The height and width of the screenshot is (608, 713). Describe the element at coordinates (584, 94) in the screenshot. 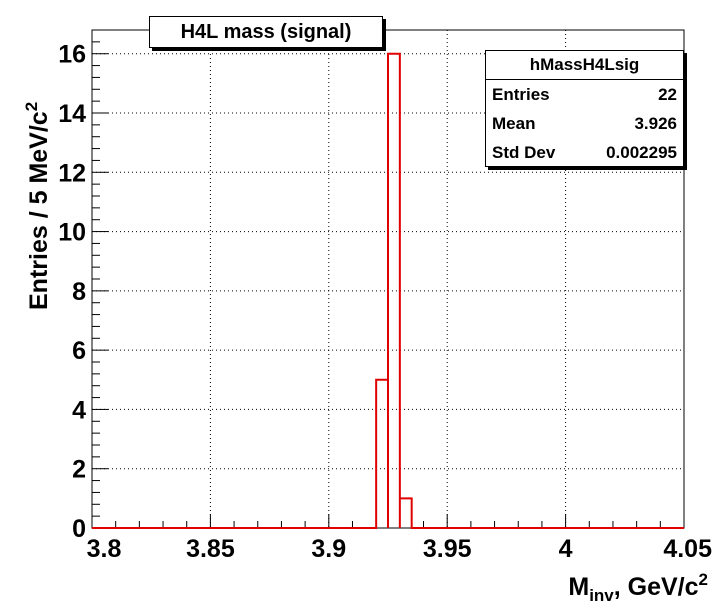

I see `stats-row-entries: Entries 22` at that location.